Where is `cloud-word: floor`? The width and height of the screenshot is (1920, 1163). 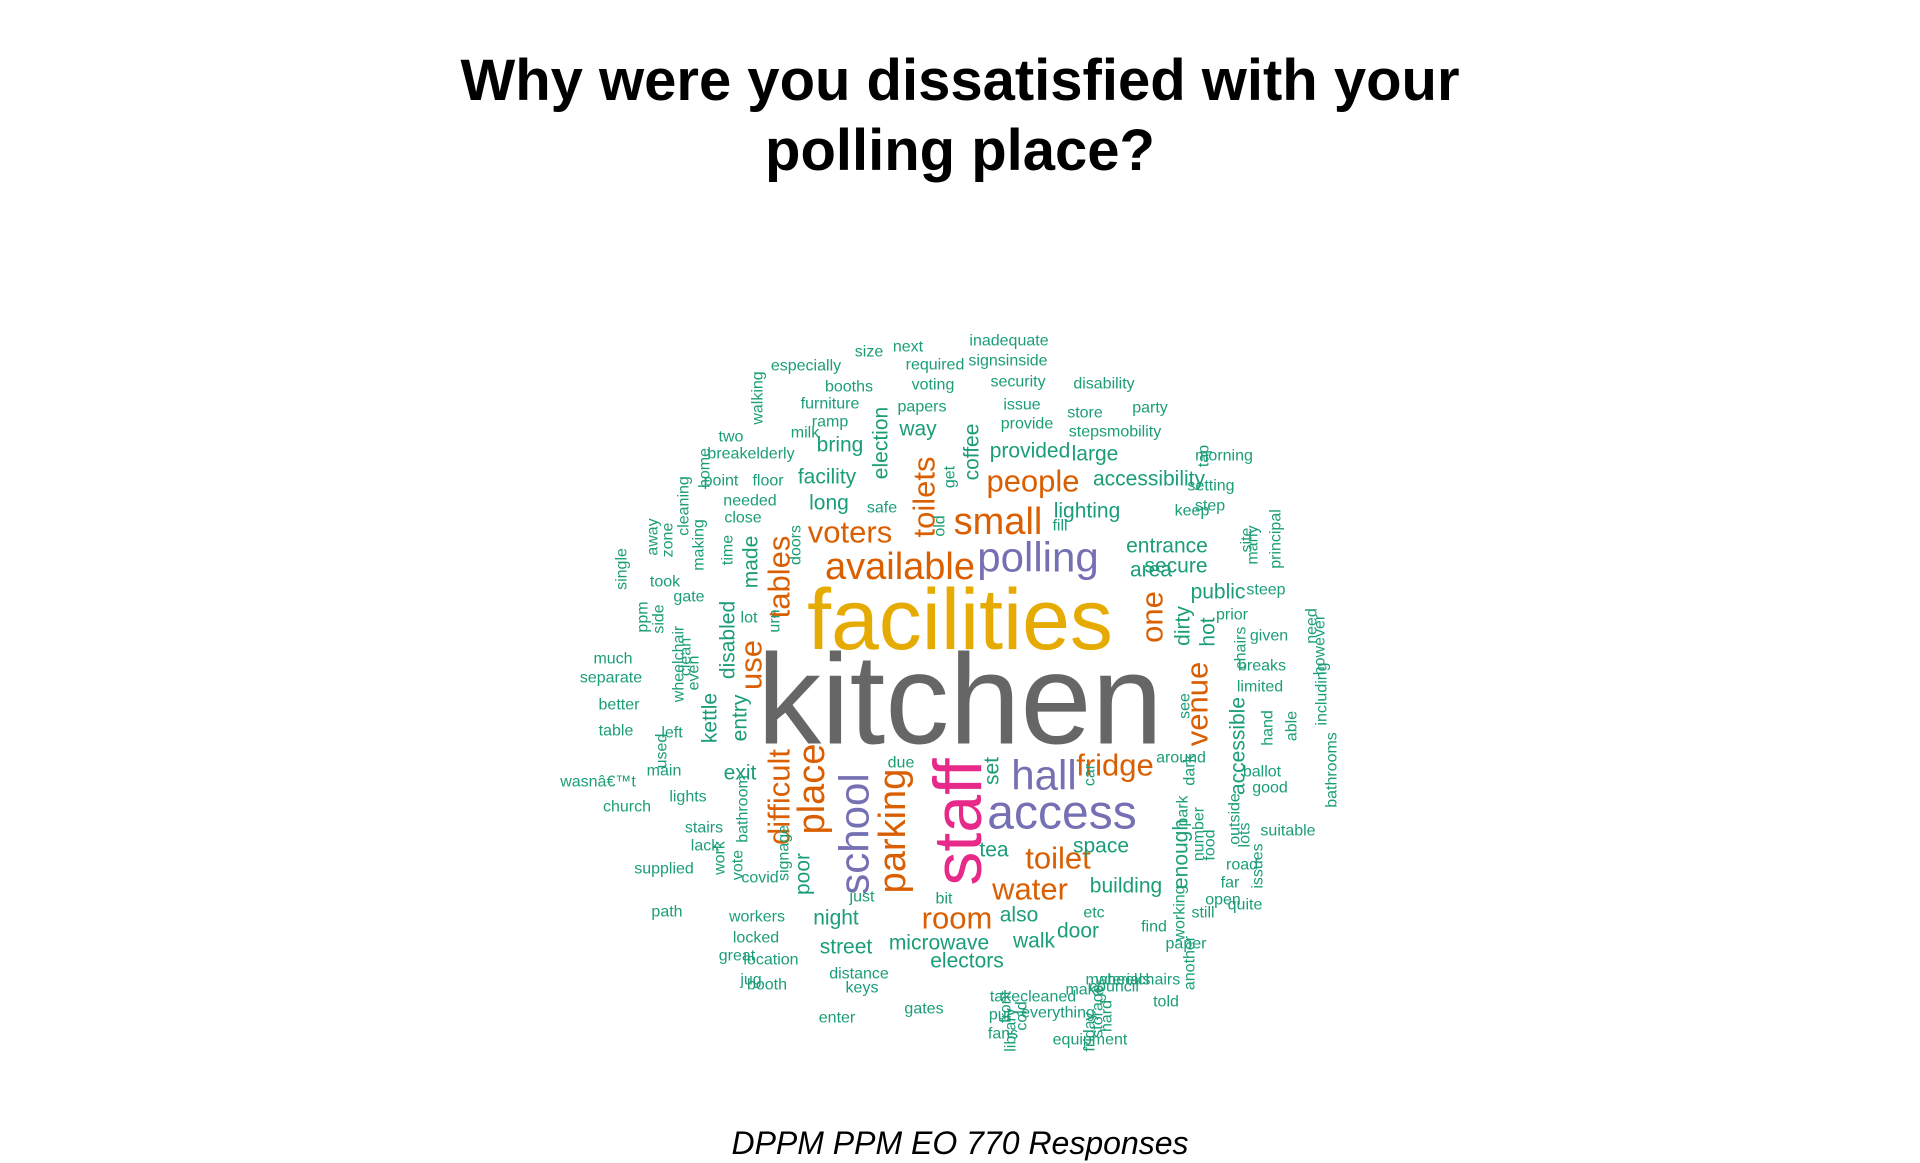 cloud-word: floor is located at coordinates (768, 481).